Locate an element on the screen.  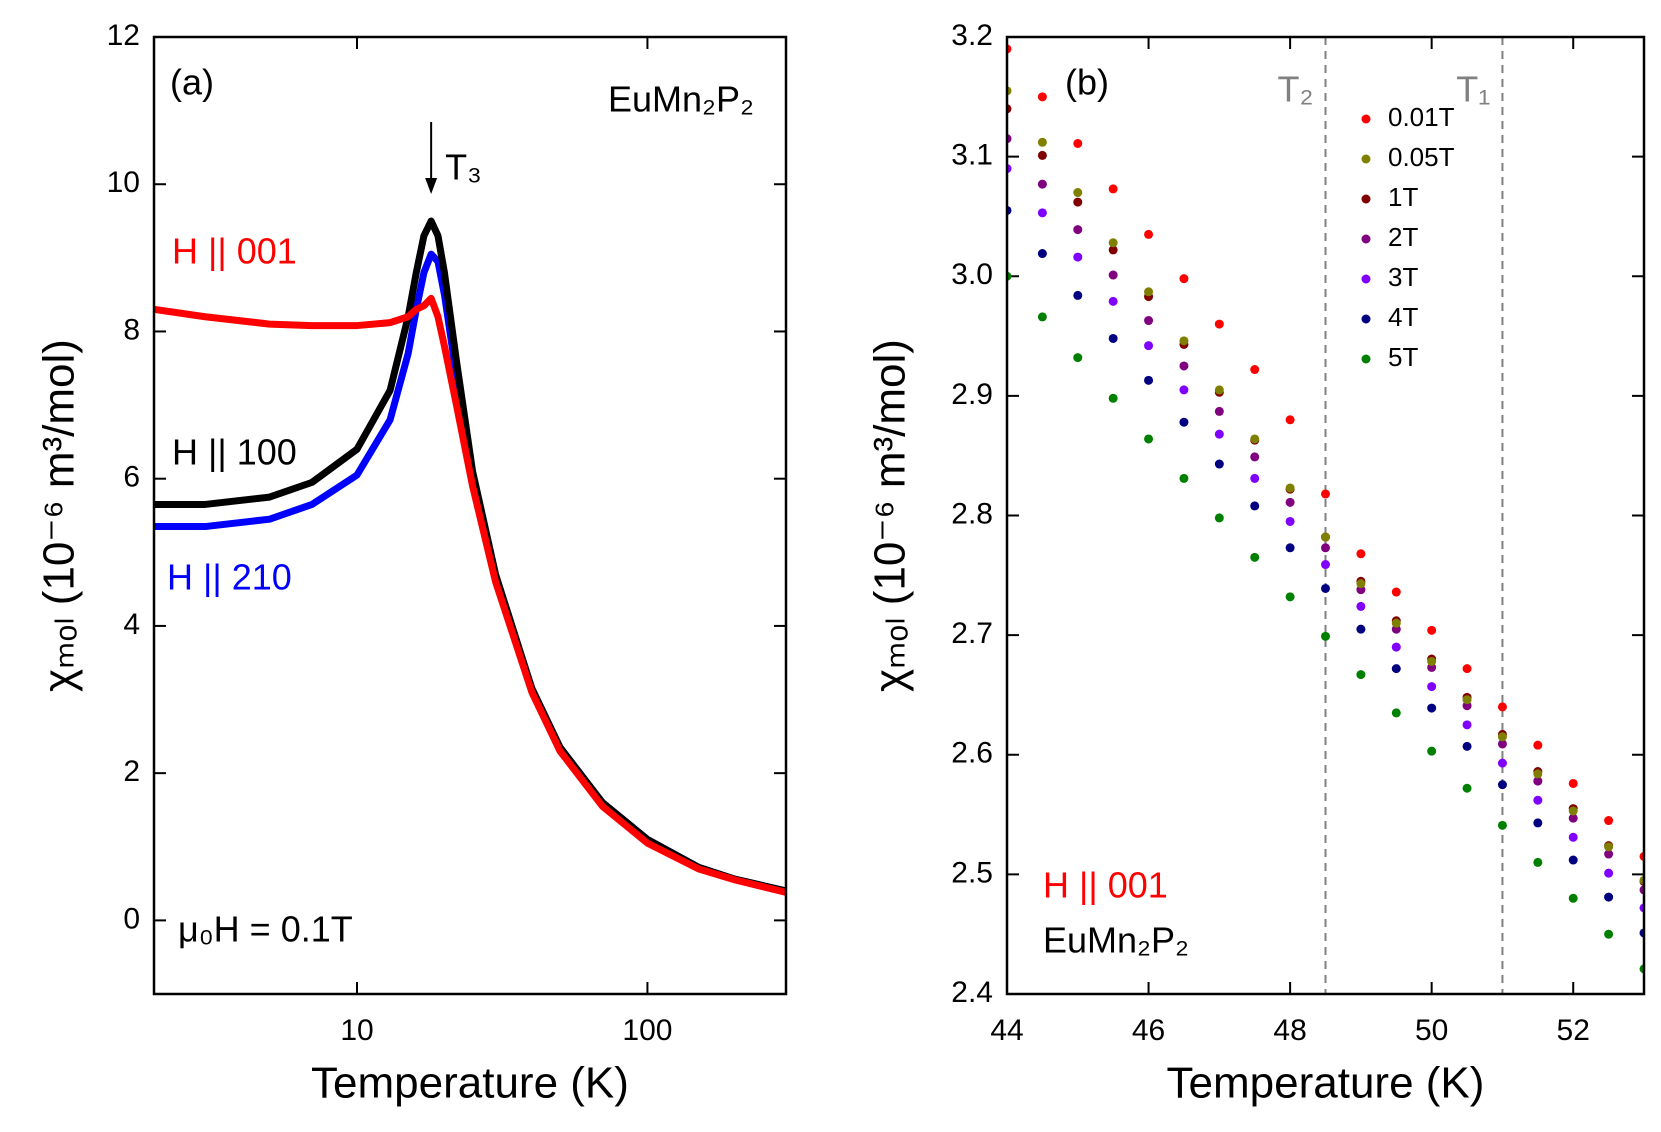
x-tick-label: 100 is located at coordinates (647, 1030).